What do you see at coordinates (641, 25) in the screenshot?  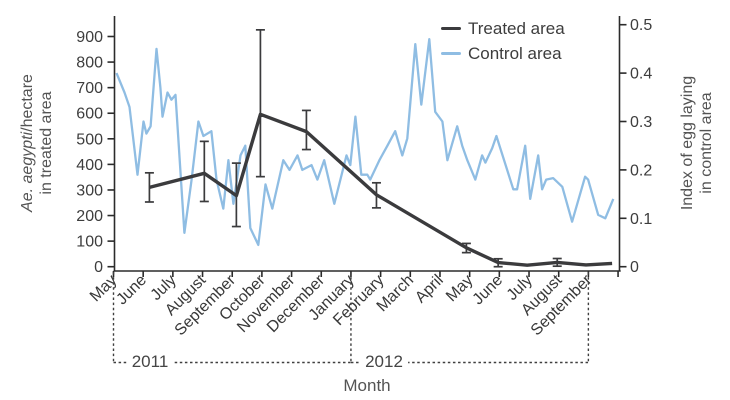 I see `y-axis-right-tick-label: 0.5` at bounding box center [641, 25].